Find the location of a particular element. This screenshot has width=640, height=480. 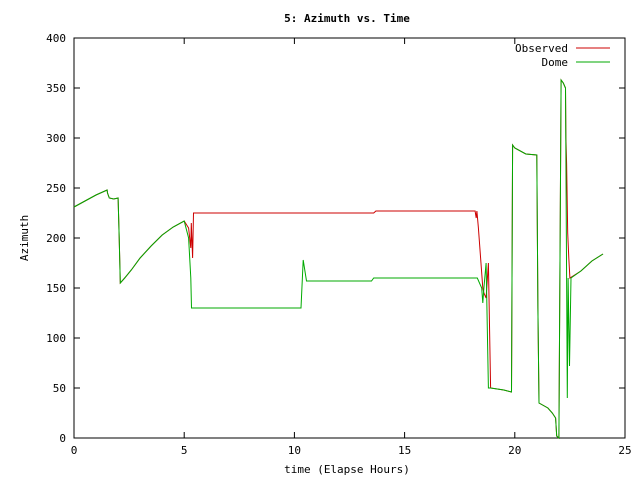

x-tick-label: 15 is located at coordinates (404, 450).